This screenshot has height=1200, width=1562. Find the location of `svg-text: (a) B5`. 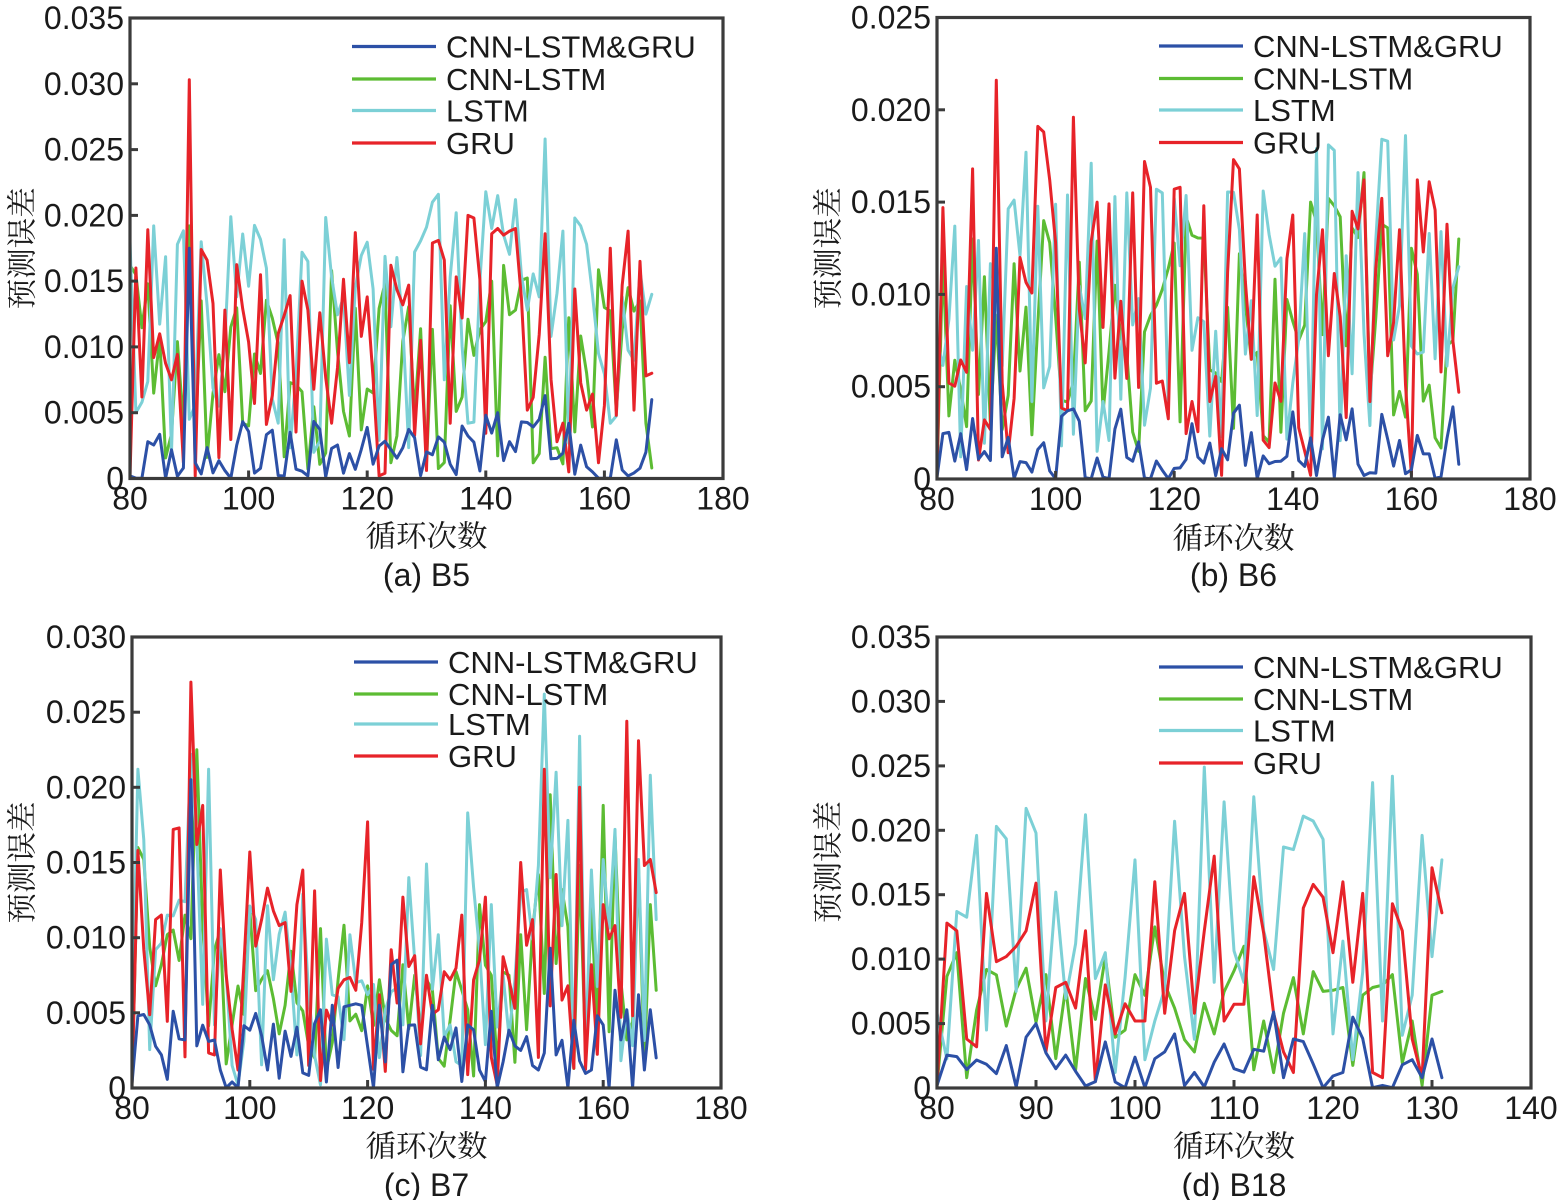

svg-text: (a) B5 is located at coordinates (426, 575).